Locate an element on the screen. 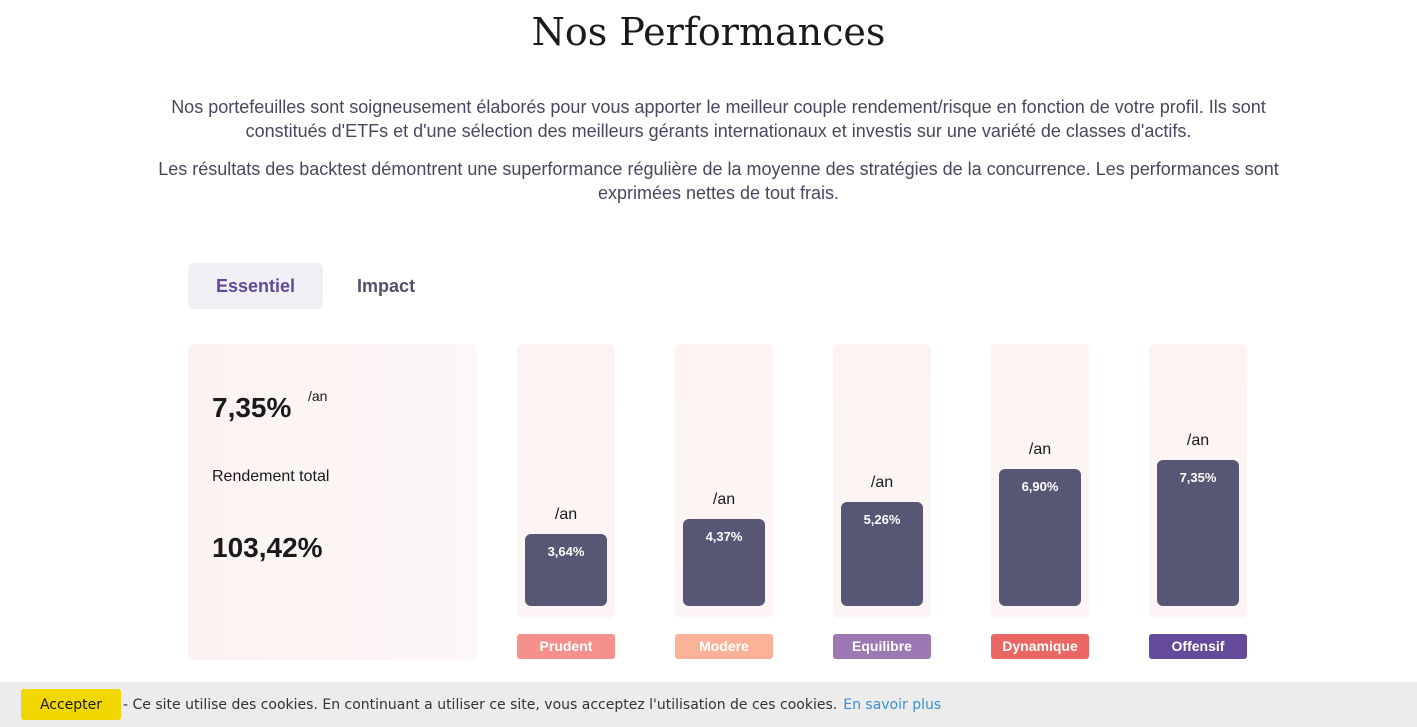 The image size is (1417, 727). profile-badge-dynamique: Dynamique is located at coordinates (1040, 646).